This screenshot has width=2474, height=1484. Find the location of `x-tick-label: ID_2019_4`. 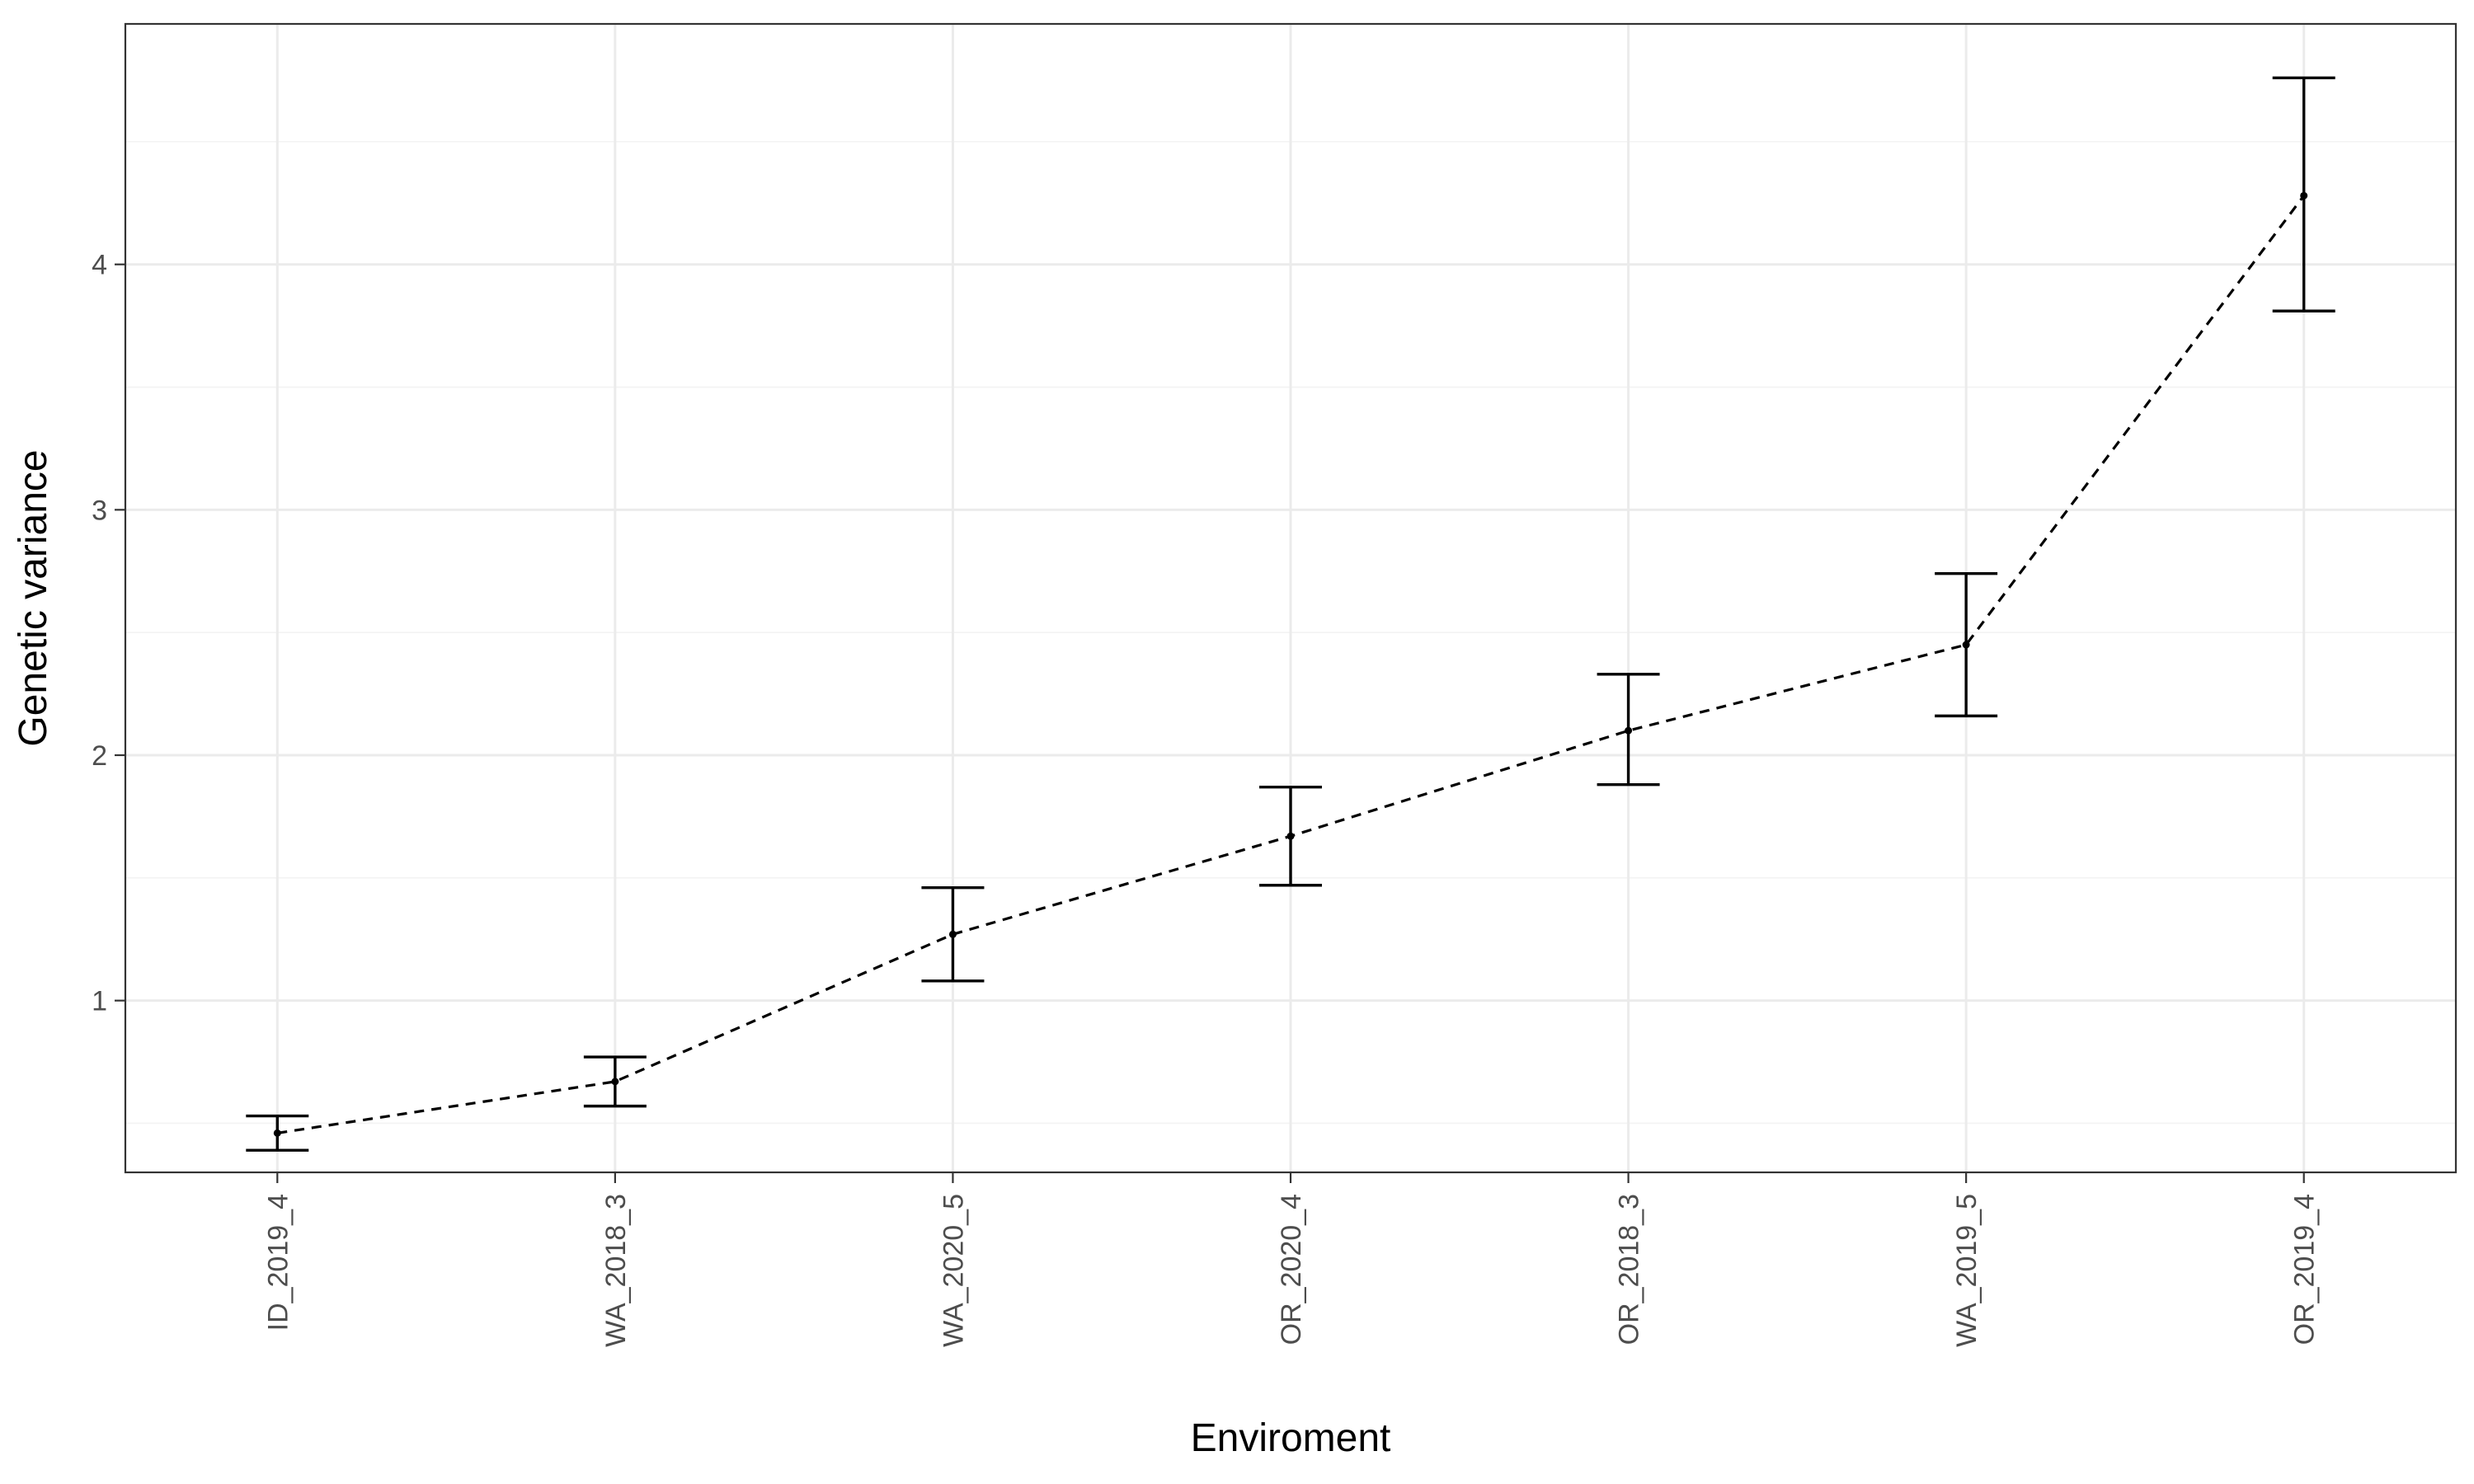

x-tick-label: ID_2019_4 is located at coordinates (278, 1262).